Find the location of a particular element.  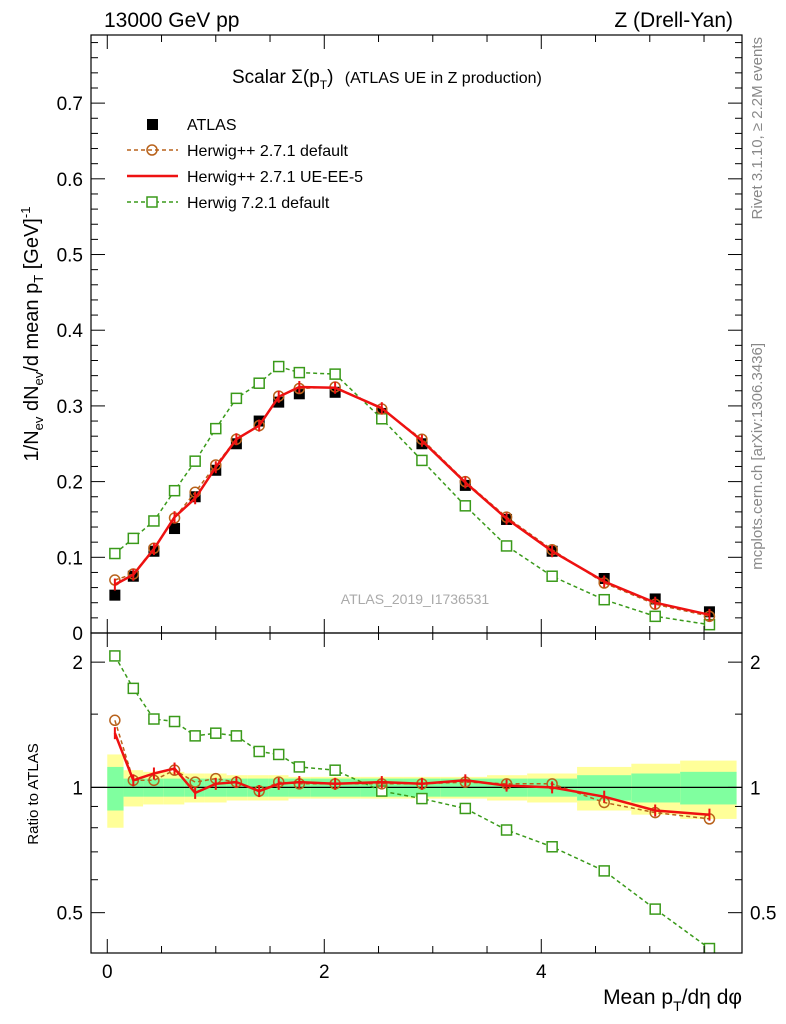

legend-marker-atlas is located at coordinates (152, 124).